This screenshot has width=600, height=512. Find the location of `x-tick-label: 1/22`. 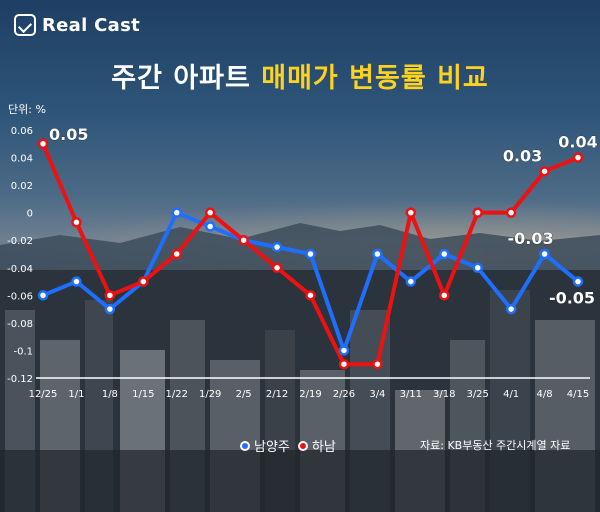

x-tick-label: 1/22 is located at coordinates (177, 394).